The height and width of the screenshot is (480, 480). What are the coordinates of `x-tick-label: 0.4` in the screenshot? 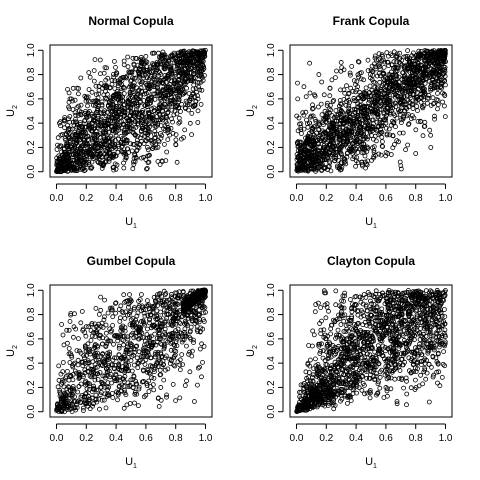 It's located at (356, 198).